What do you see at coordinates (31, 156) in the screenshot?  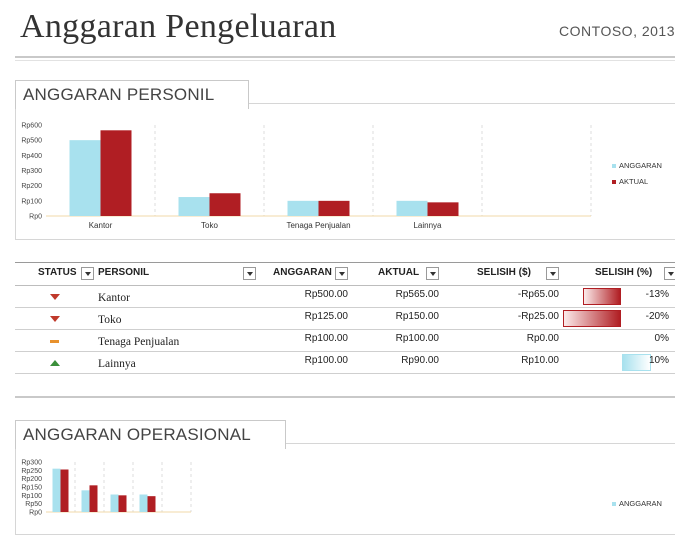 I see `y-tick-label: Rp400` at bounding box center [31, 156].